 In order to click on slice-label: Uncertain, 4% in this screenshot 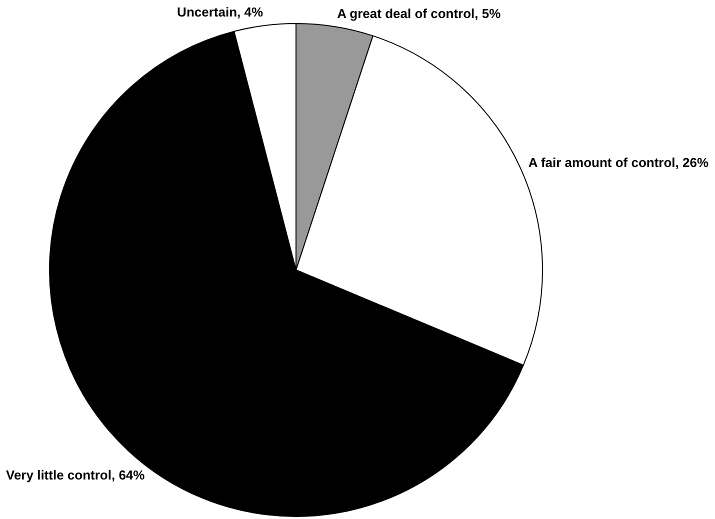, I will do `click(220, 12)`.